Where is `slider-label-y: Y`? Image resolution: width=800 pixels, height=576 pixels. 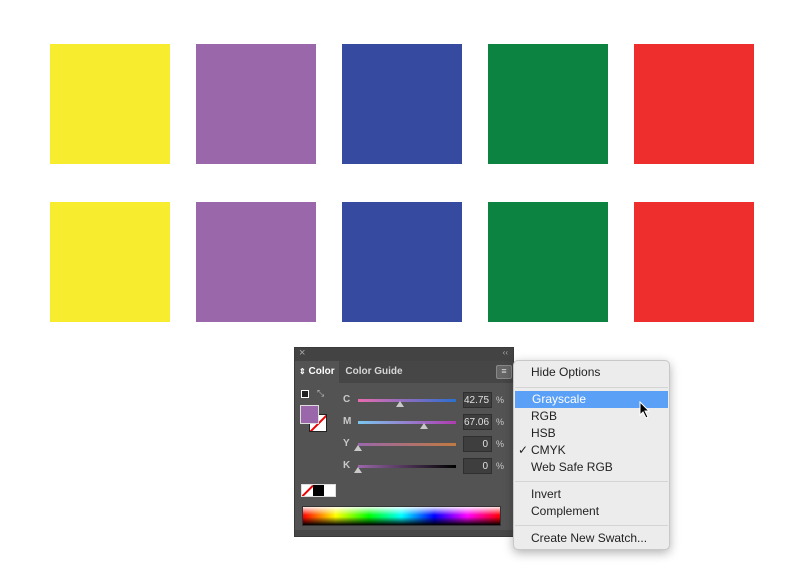 slider-label-y: Y is located at coordinates (346, 443).